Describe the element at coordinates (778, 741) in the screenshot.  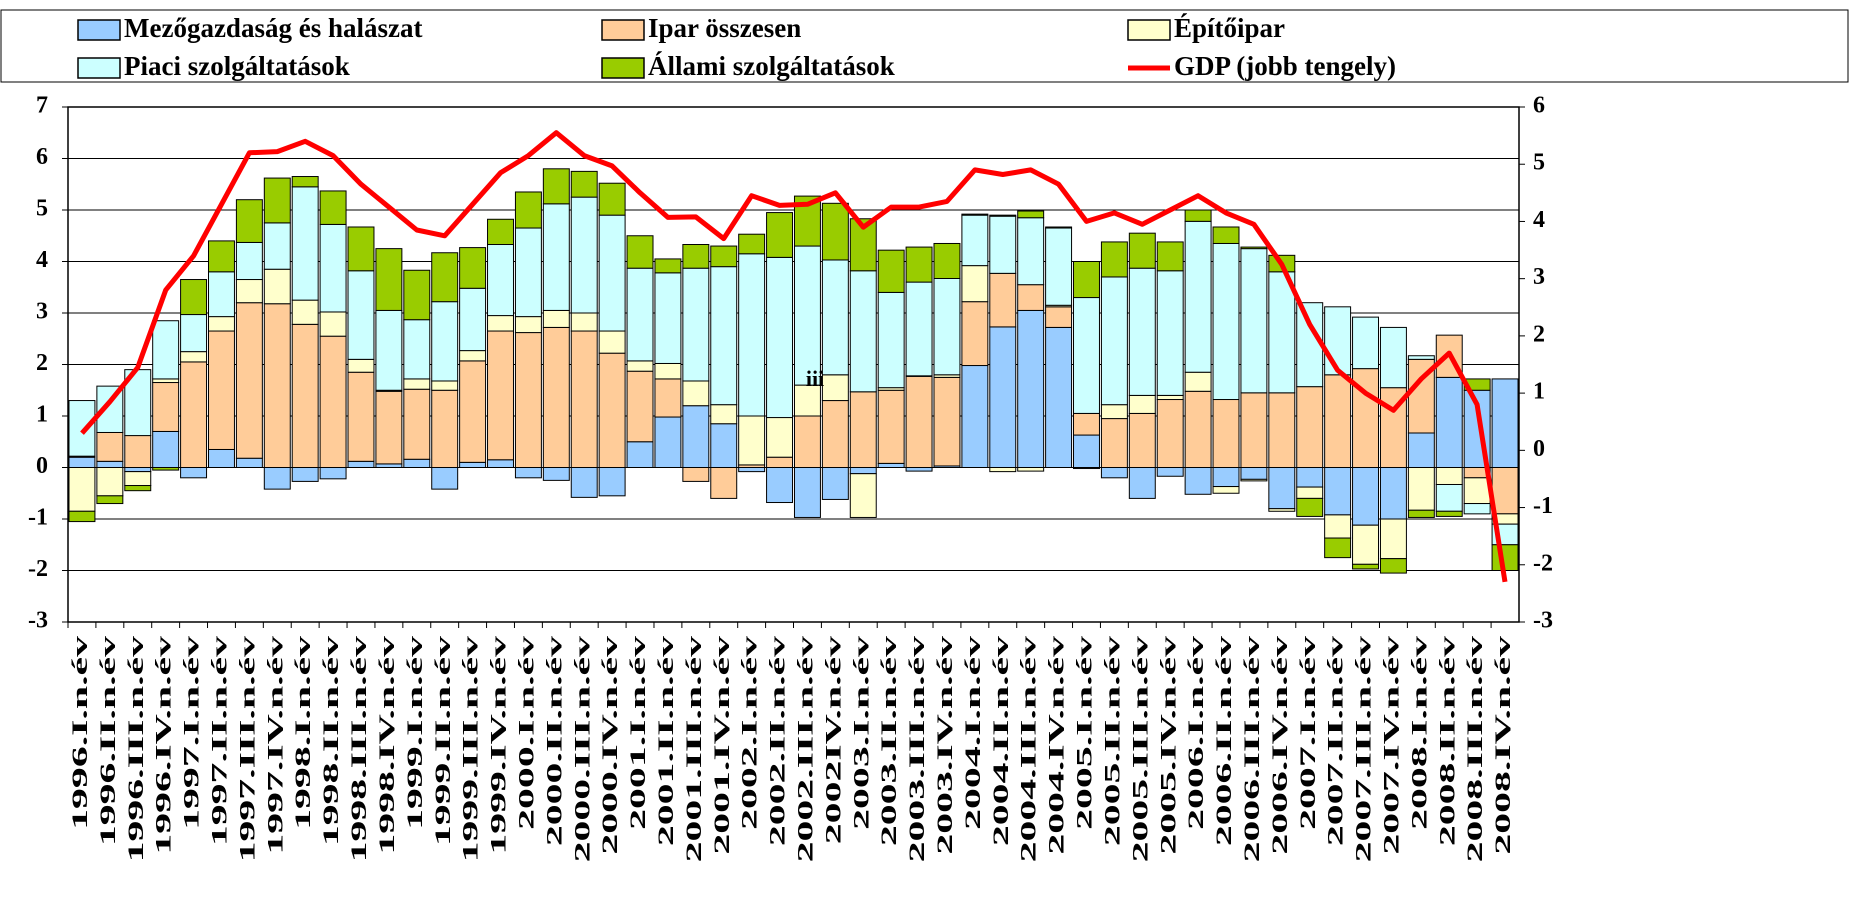
I see `x-tick-label: 2002.II.n.év` at that location.